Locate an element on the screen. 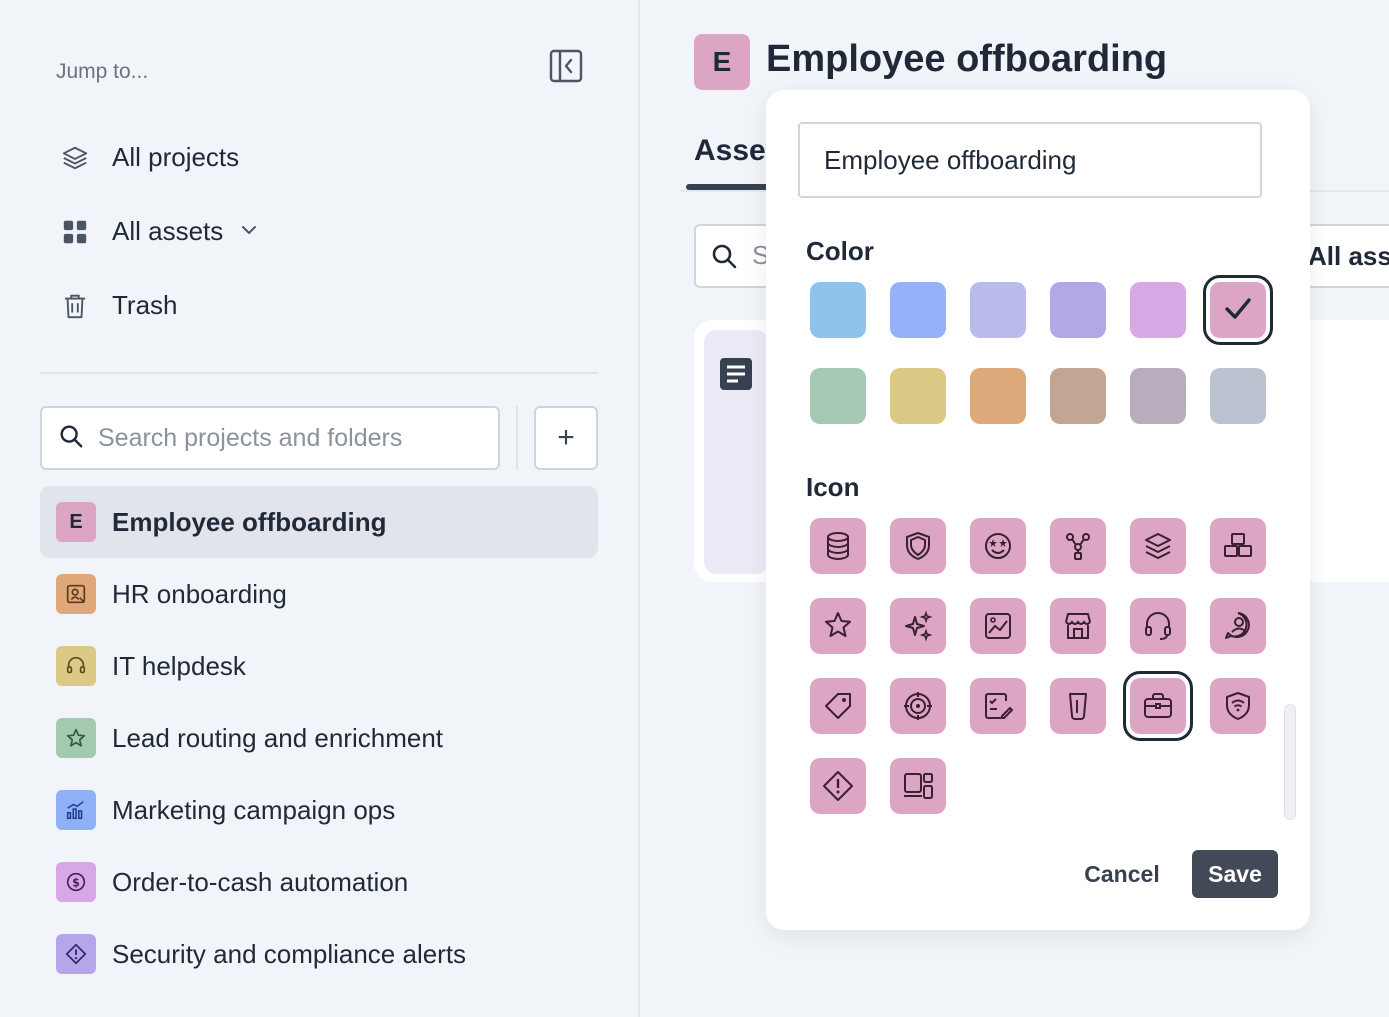 The width and height of the screenshot is (1389, 1017). project-item-it-helpdesk: IT helpdesk is located at coordinates (319, 666).